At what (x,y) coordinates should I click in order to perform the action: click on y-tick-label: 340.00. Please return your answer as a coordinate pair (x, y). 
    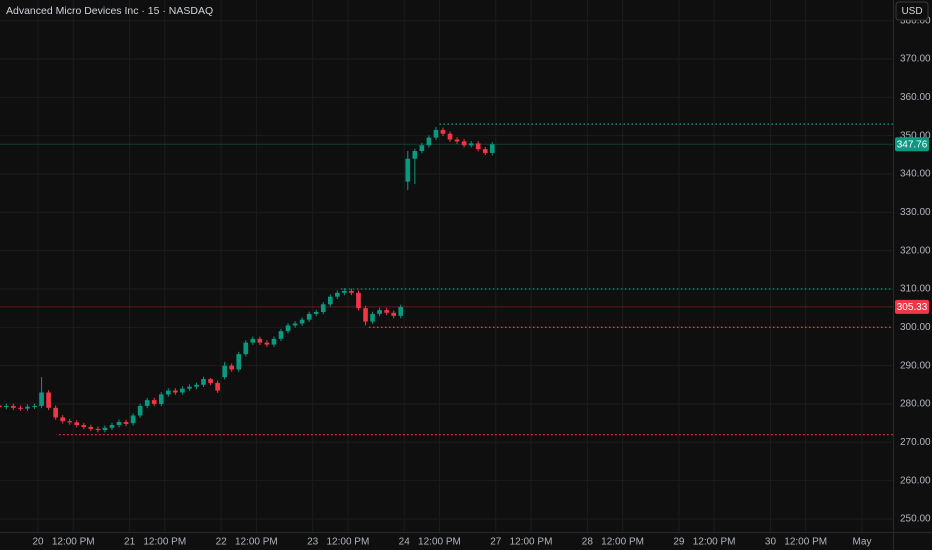
    Looking at the image, I should click on (915, 174).